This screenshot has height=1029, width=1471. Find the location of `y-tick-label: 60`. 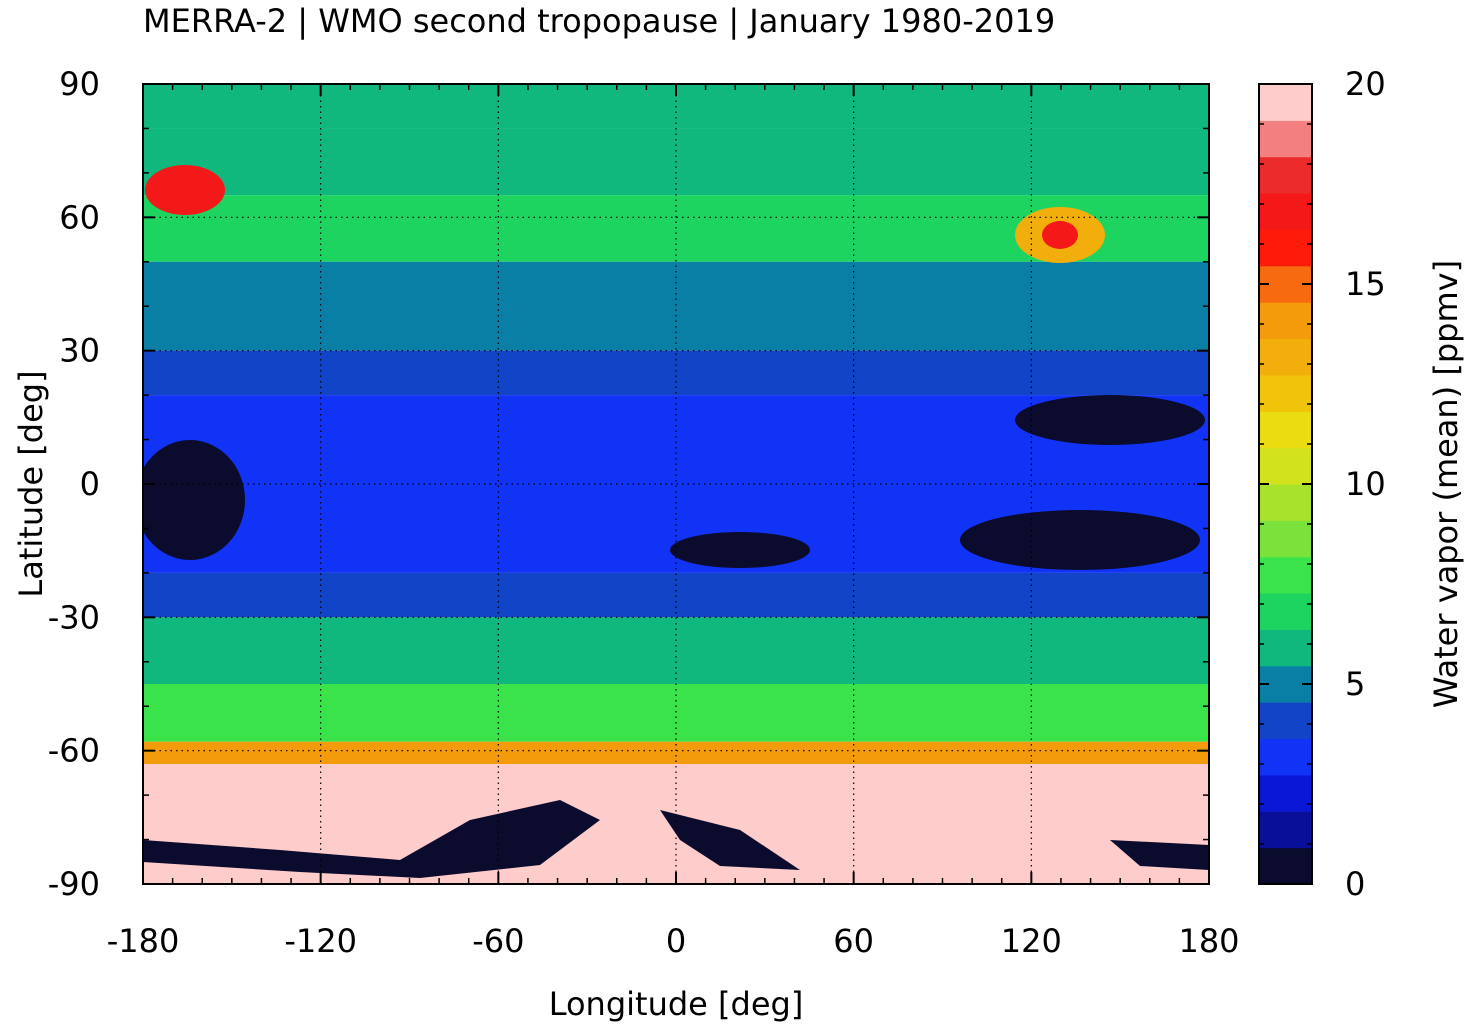

y-tick-label: 60 is located at coordinates (79, 217).